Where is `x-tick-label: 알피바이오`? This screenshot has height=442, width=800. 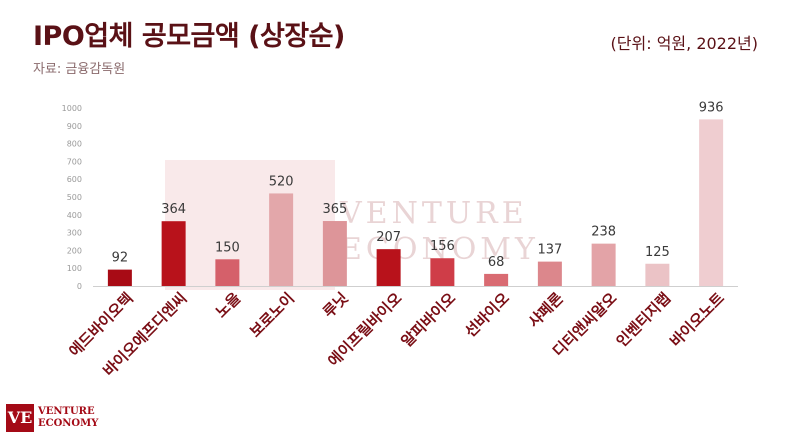
x-tick-label: 알피바이오 is located at coordinates (429, 320).